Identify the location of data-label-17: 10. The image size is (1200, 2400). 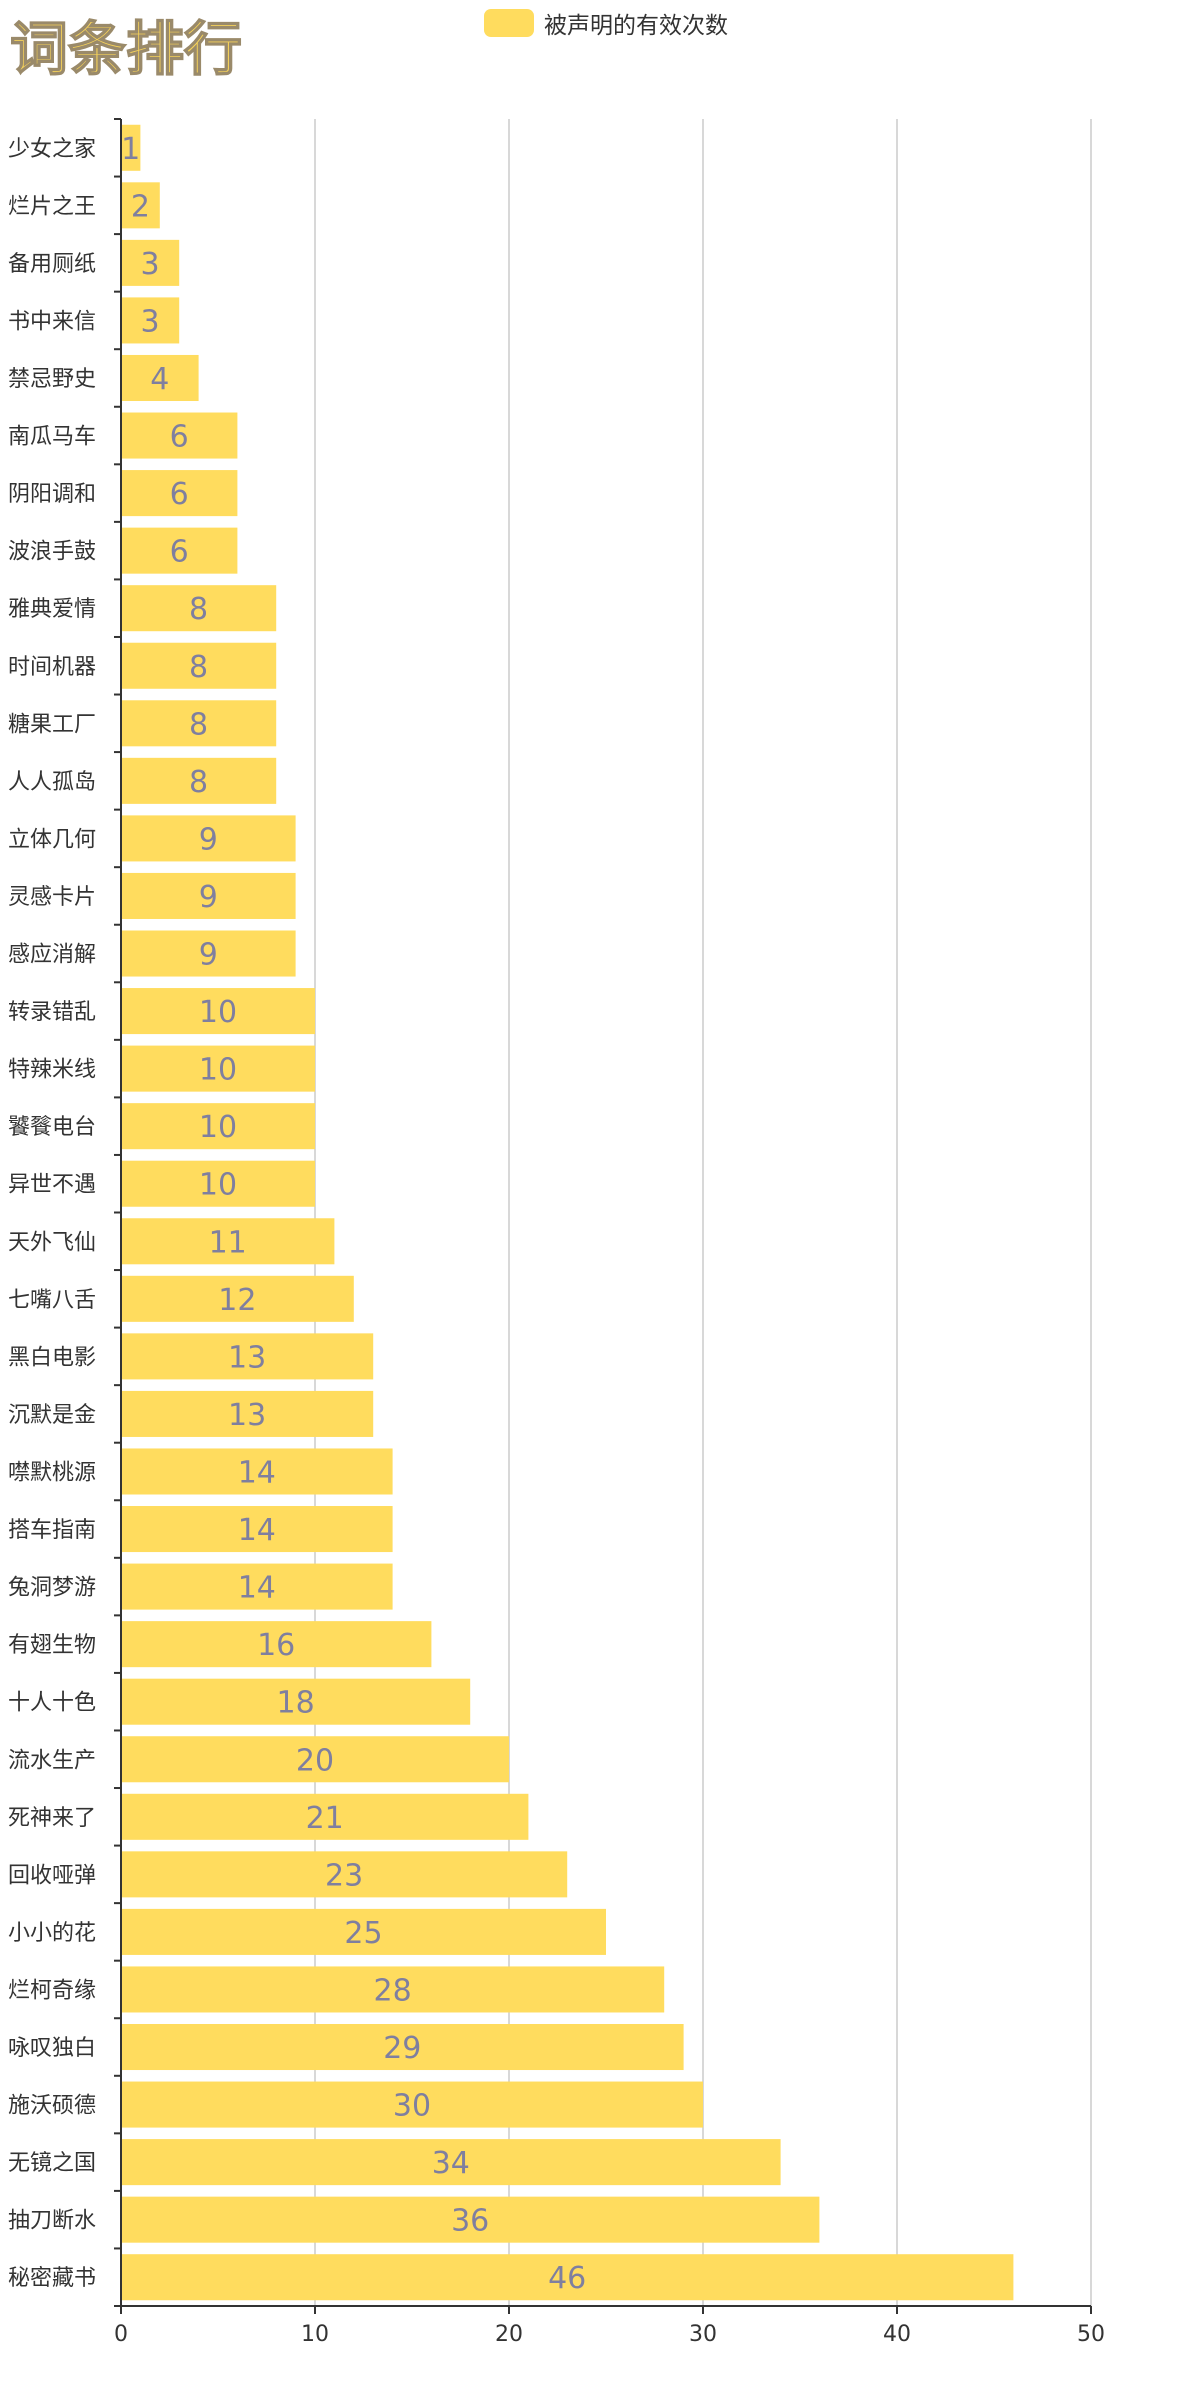
(218, 1070).